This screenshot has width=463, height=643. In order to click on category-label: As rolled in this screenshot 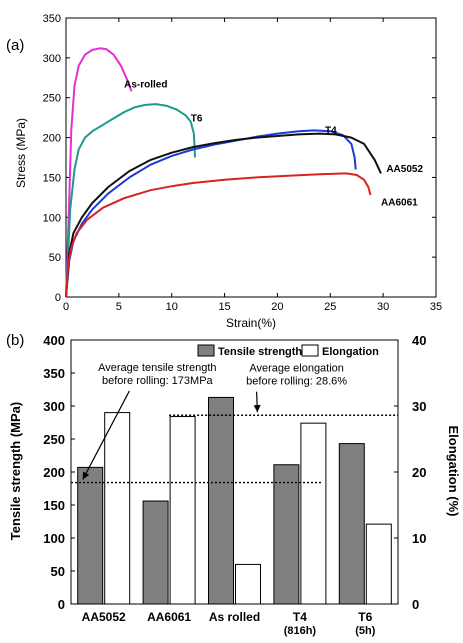, I will do `click(234, 617)`.